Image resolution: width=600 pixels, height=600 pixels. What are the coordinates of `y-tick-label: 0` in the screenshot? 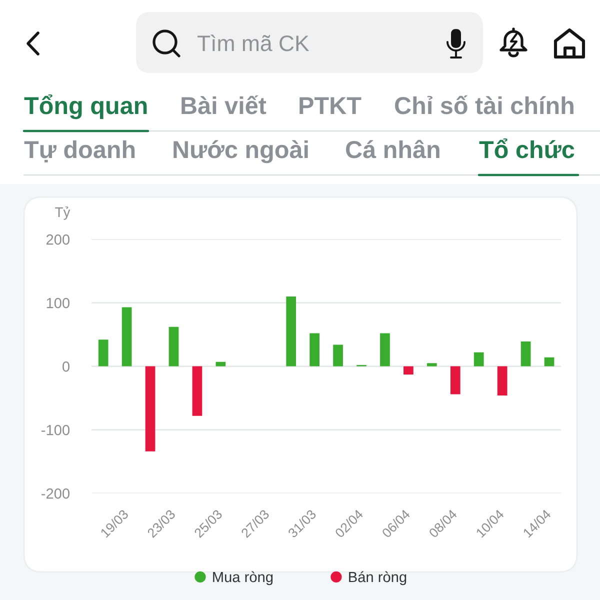 It's located at (66, 366).